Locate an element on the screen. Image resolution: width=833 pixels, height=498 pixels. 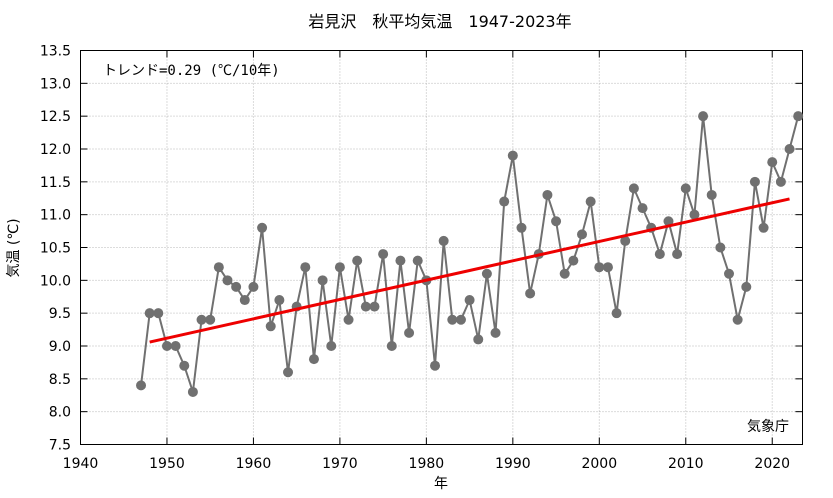
x-tick-label: 1990 is located at coordinates (513, 464).